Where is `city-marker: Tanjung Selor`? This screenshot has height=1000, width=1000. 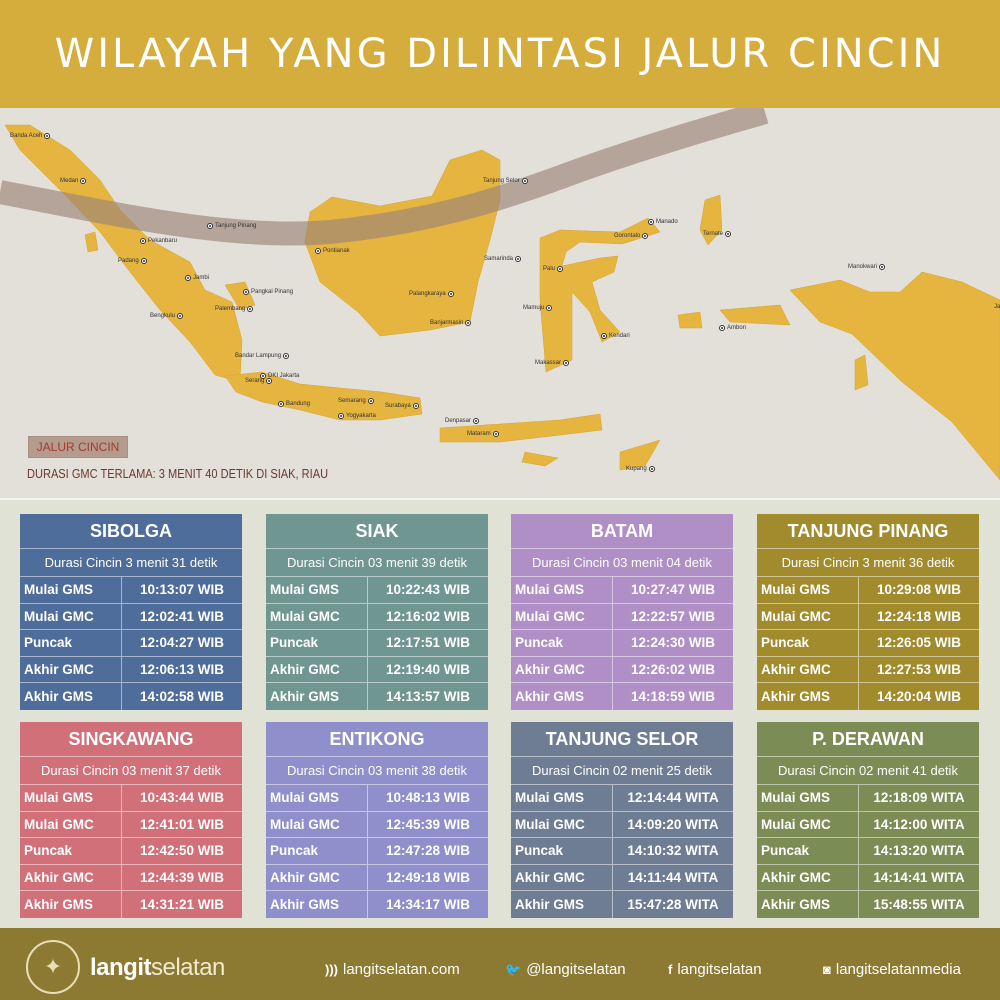 city-marker: Tanjung Selor is located at coordinates (505, 181).